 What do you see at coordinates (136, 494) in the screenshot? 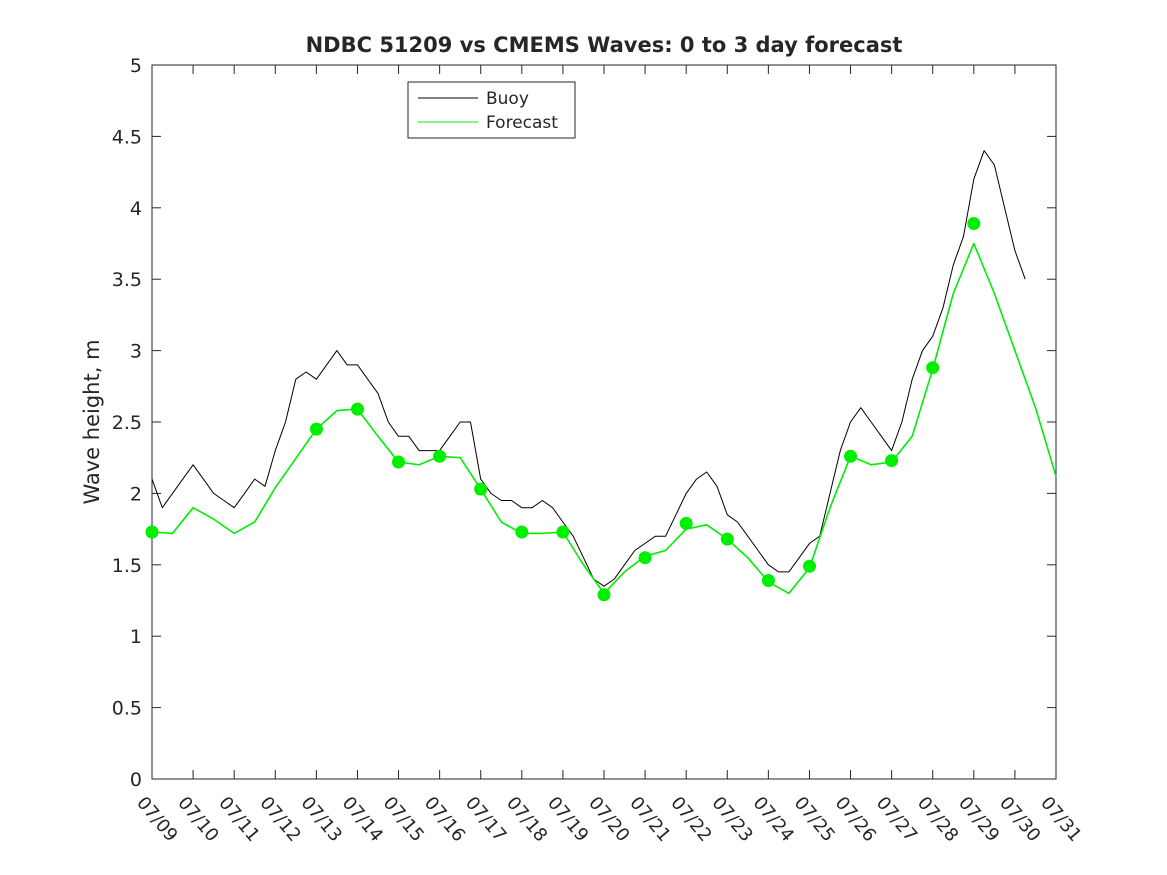
I see `y-tick-label: 2` at bounding box center [136, 494].